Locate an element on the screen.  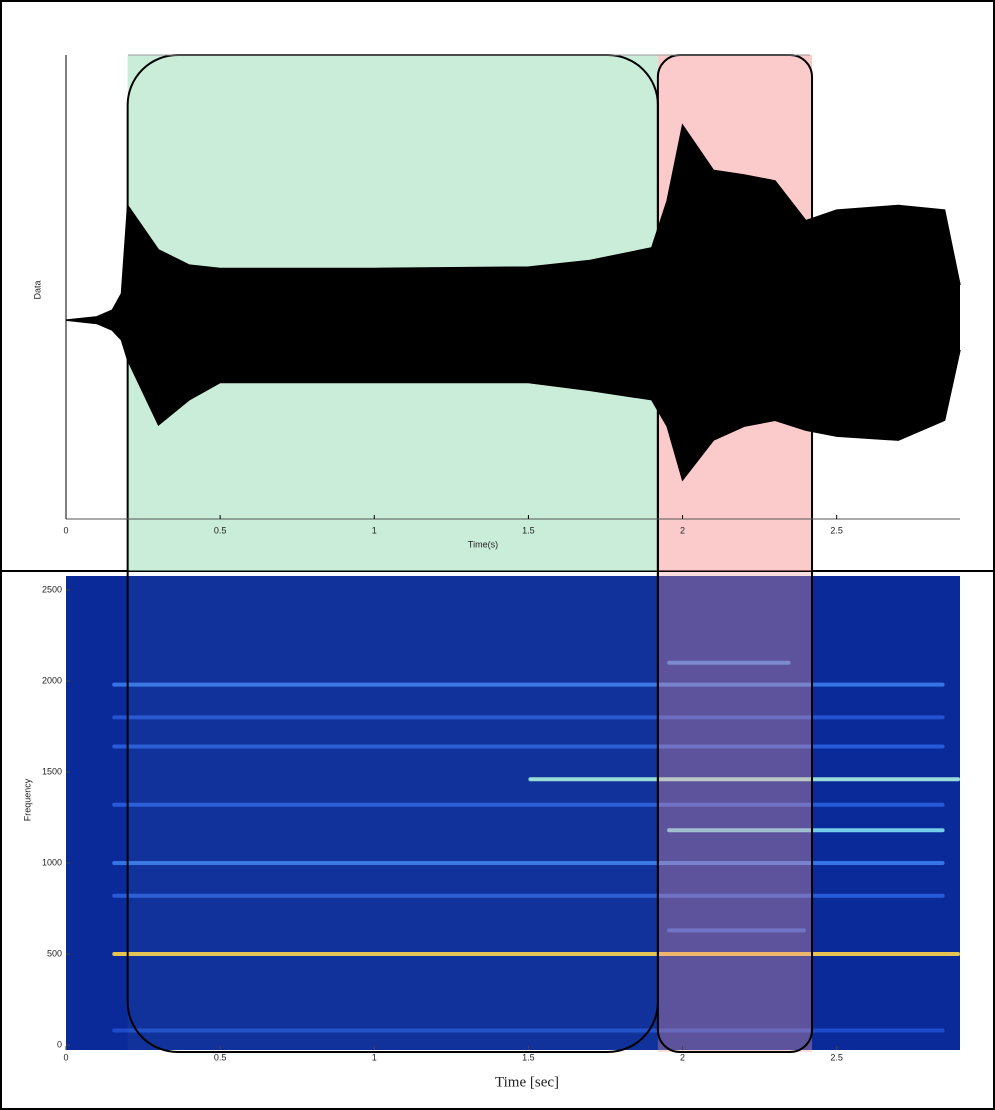
y-tick-label: 0 is located at coordinates (59, 1044).